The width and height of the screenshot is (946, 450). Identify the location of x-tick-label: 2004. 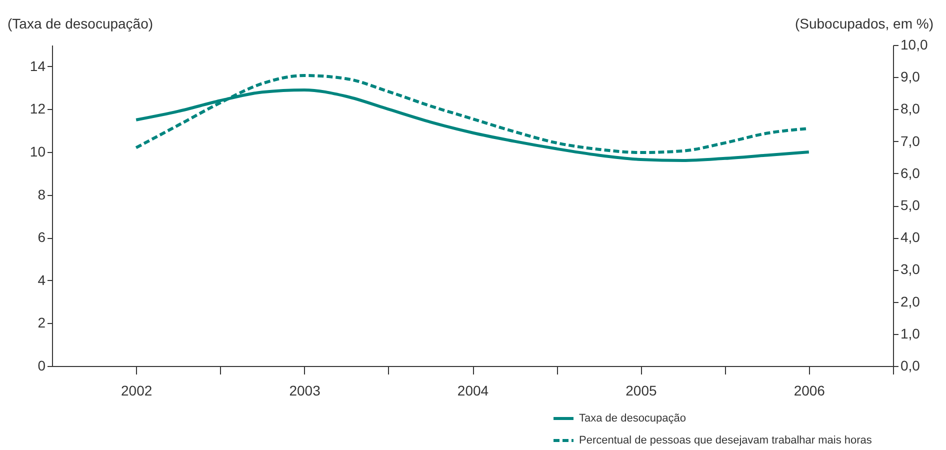
(473, 390).